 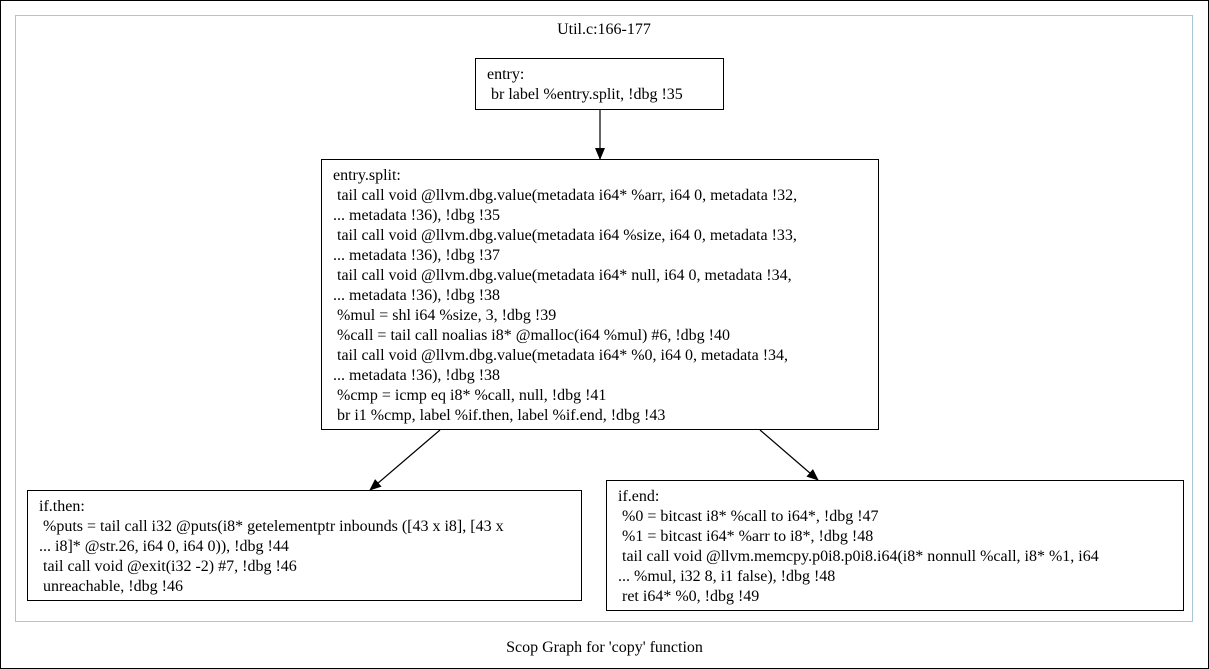 I want to click on node-line: ... metadata !36), !dbg !37, so click(x=417, y=255).